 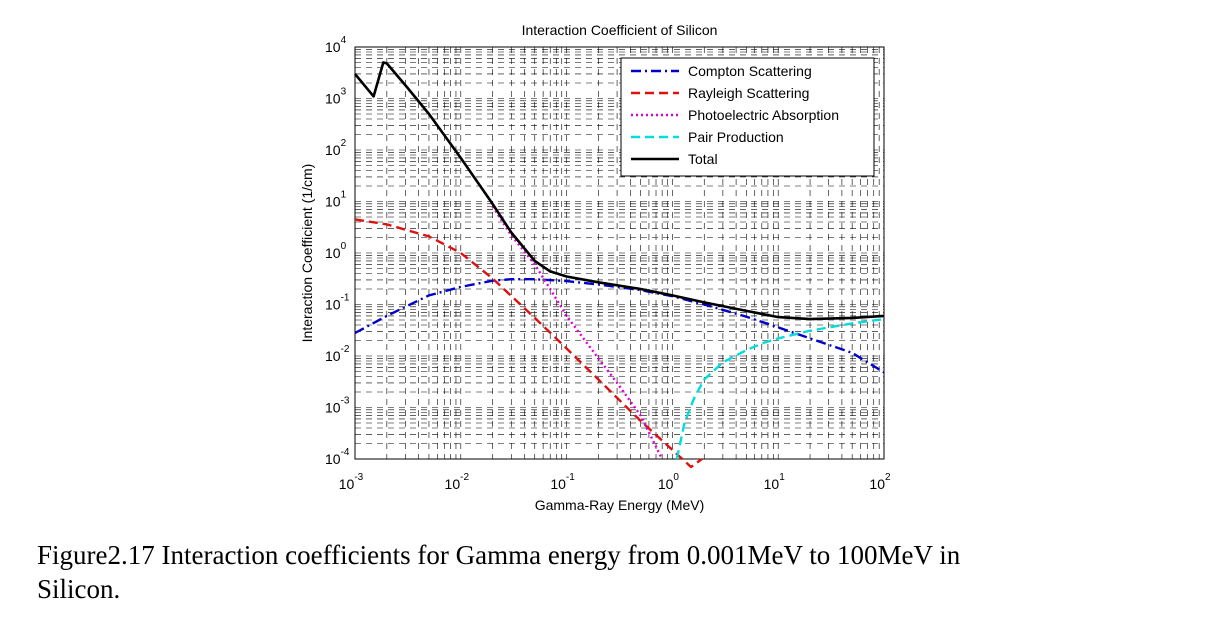 I want to click on y-tick-label: 10², so click(x=336, y=148).